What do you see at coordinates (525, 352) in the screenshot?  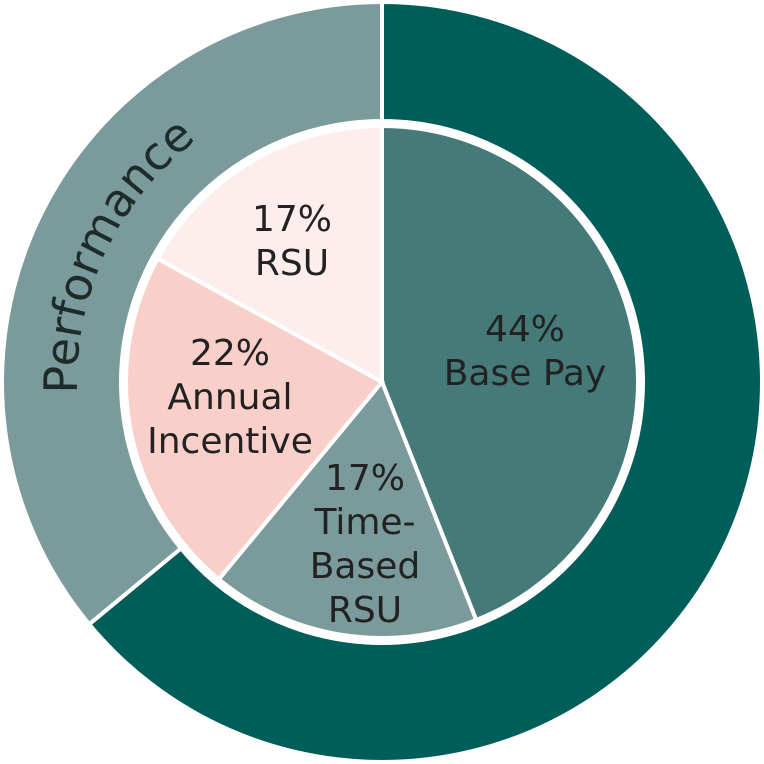 I see `slice-label: 44% Base Pay` at bounding box center [525, 352].